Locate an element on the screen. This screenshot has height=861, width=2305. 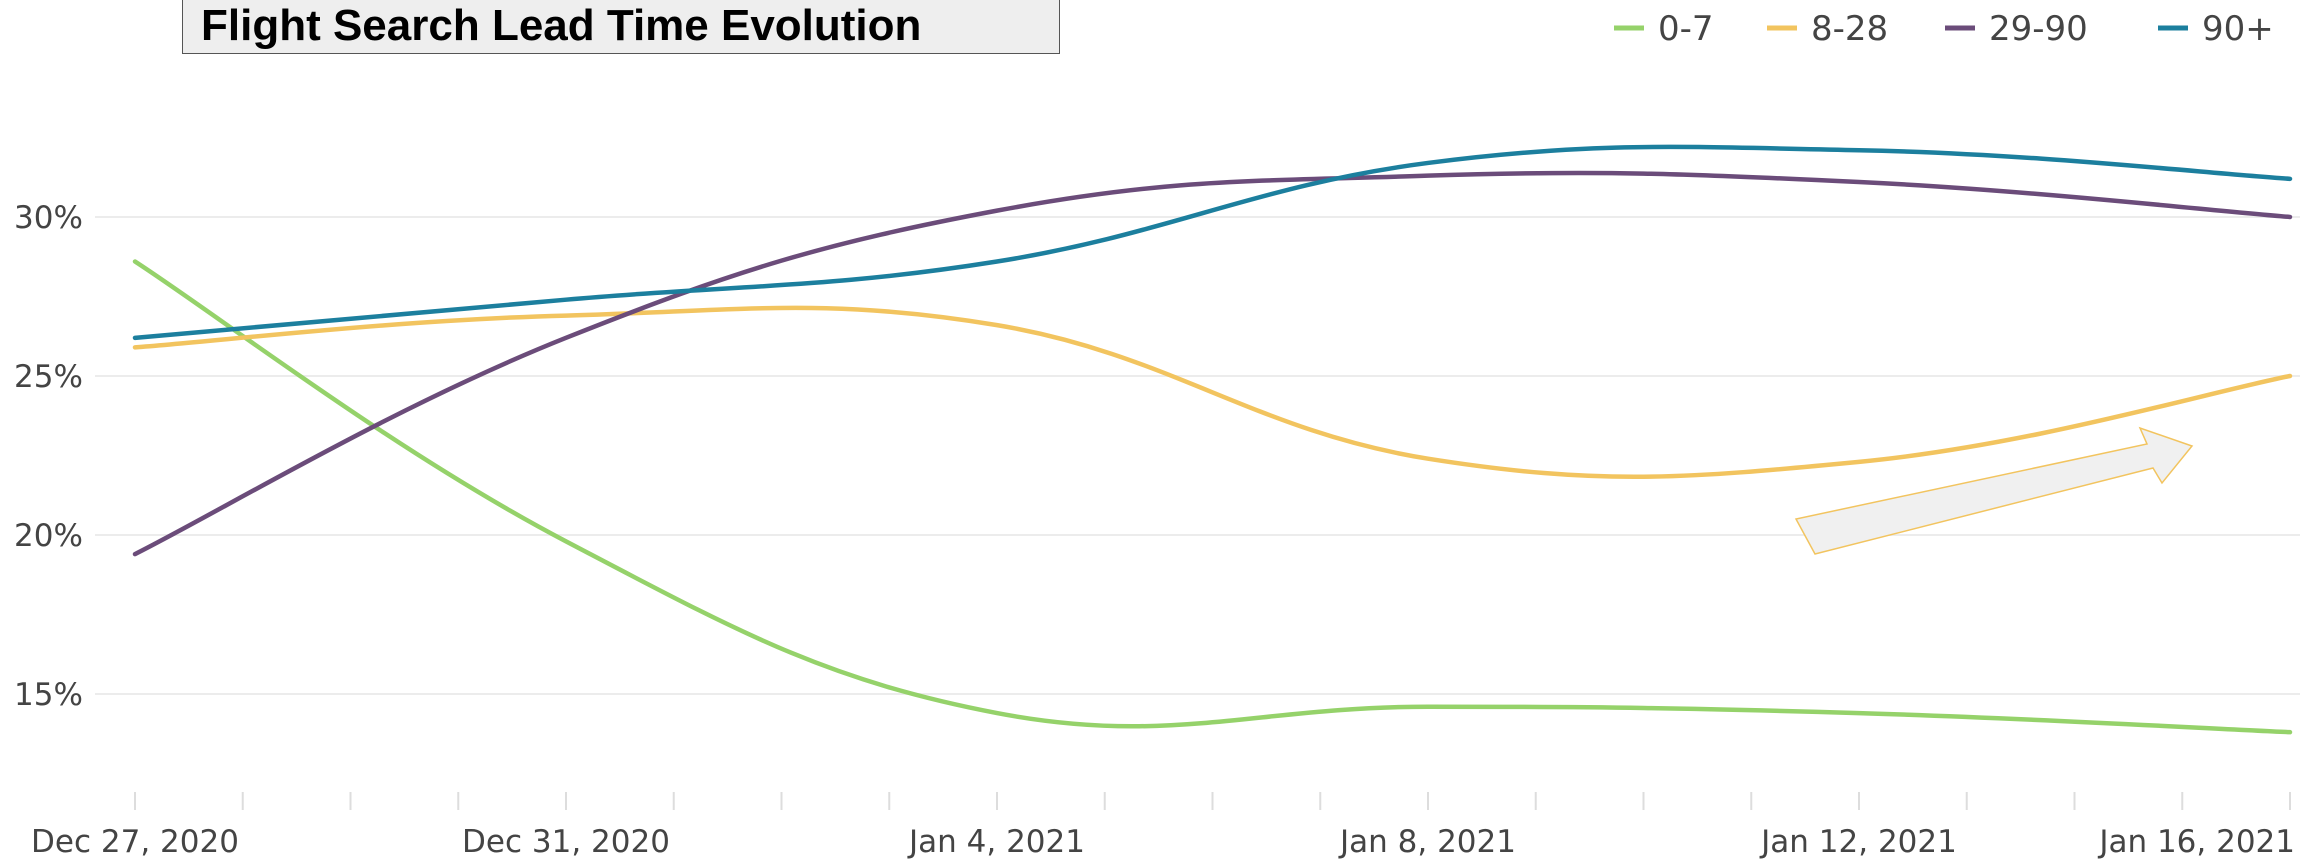
annotation-layer is located at coordinates (1994, 490).